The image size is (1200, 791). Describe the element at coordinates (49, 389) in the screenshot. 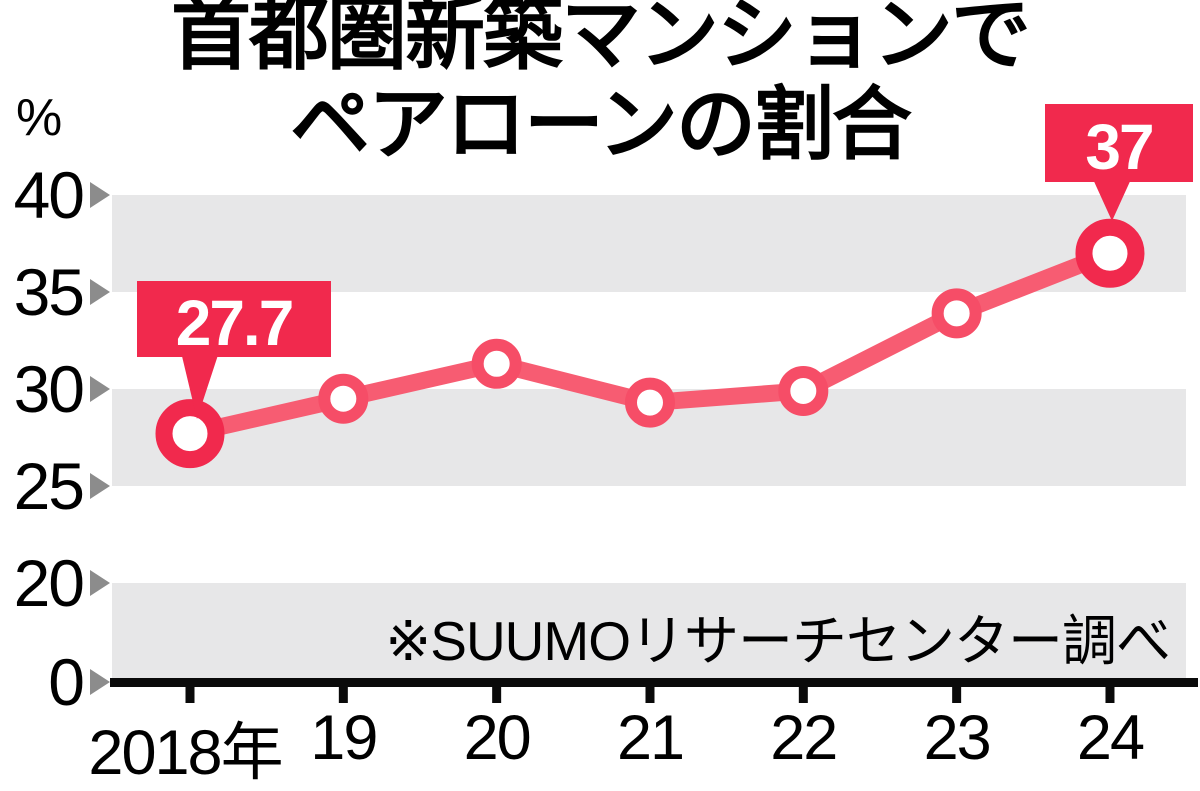

I see `y-tick-label: 30` at that location.